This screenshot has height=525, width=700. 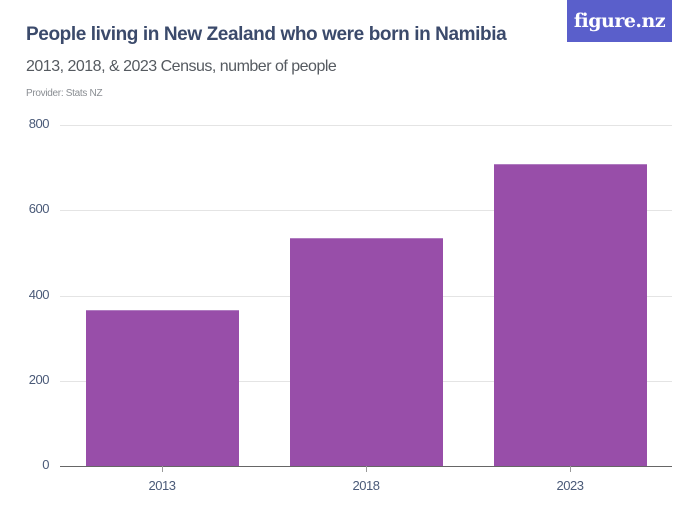 I want to click on figure-nz-logo: figure.nz, so click(x=619, y=21).